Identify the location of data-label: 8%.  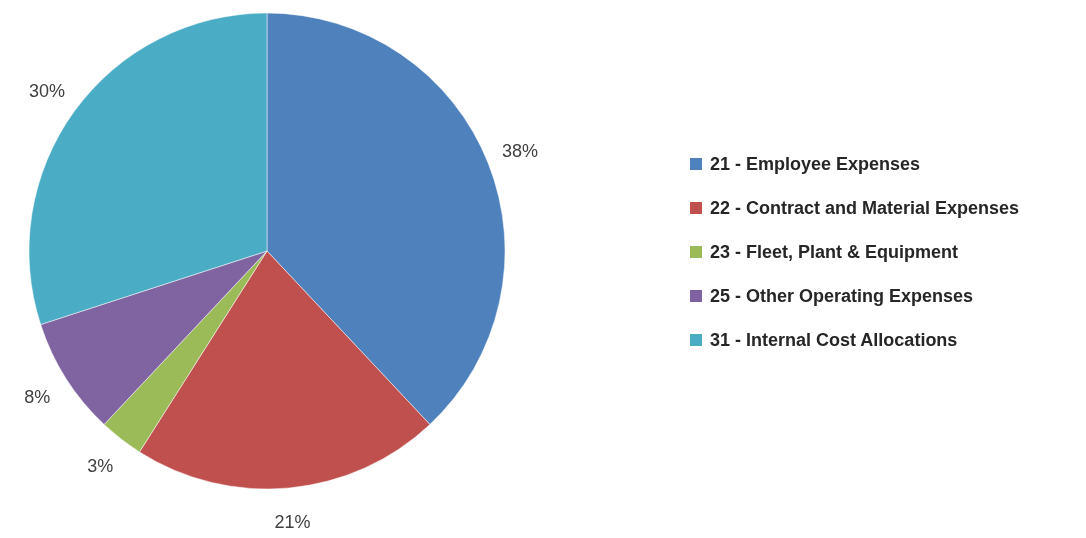
(37, 396).